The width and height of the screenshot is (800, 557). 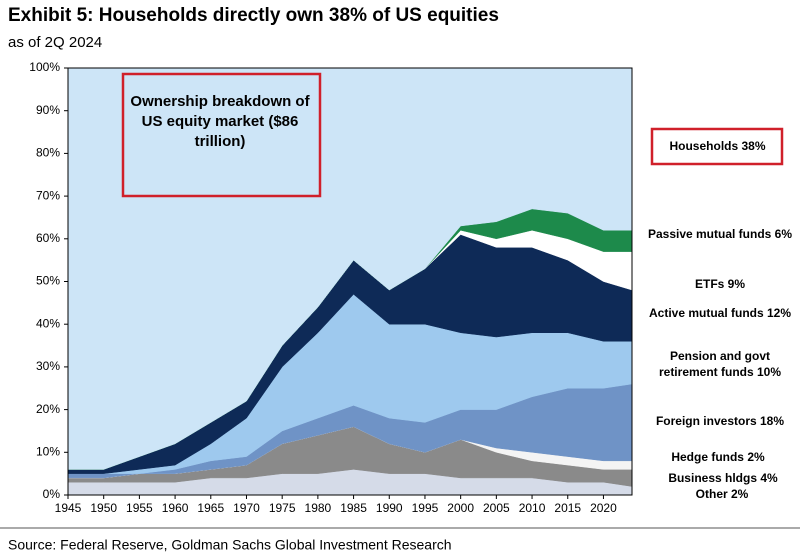 What do you see at coordinates (48, 238) in the screenshot?
I see `y-tick-label: 60%` at bounding box center [48, 238].